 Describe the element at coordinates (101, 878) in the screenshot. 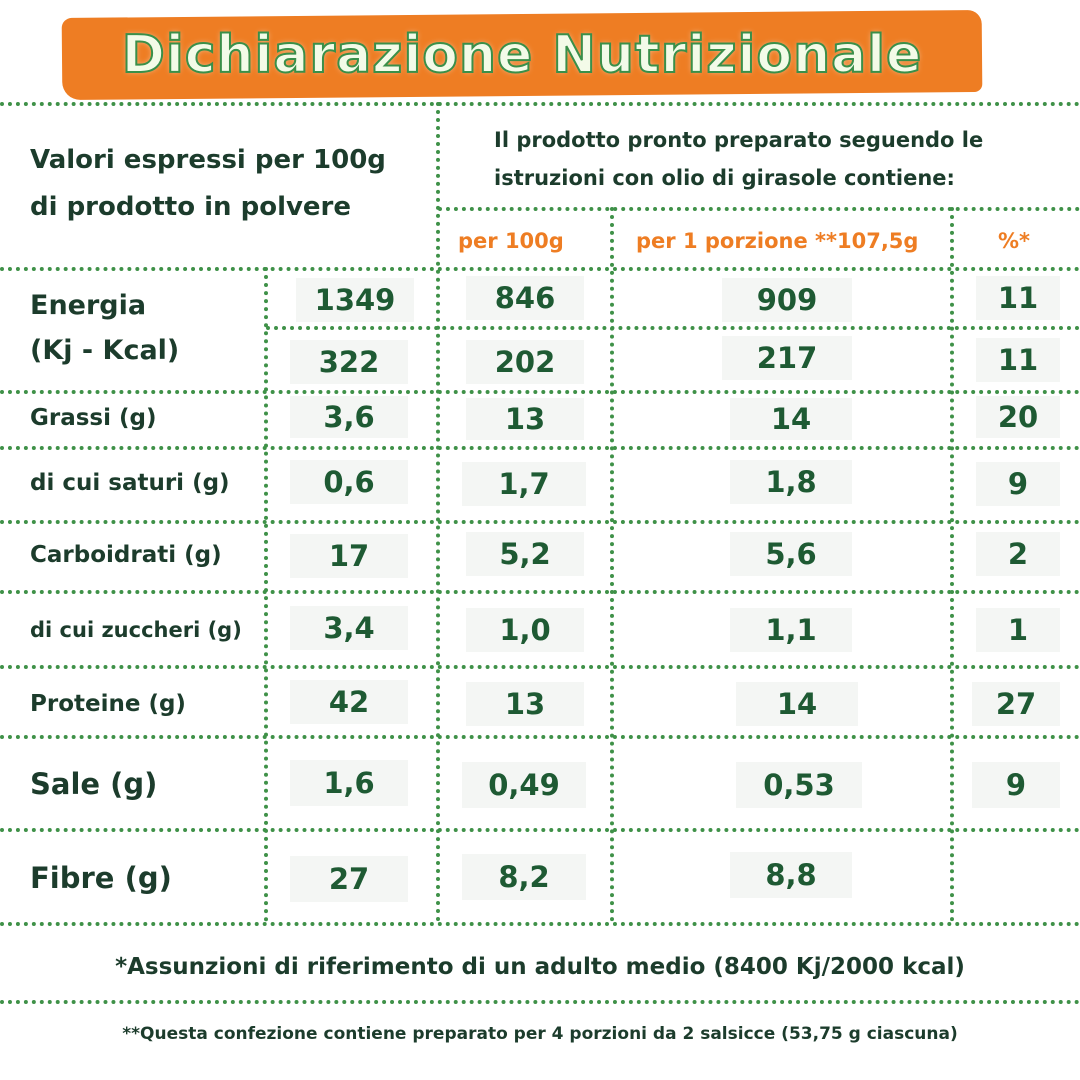

I see `row-label-fibre: Fibre (g)` at that location.